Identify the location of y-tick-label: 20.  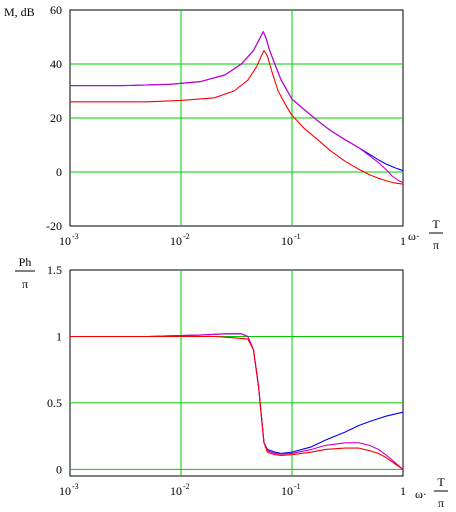
(56, 118).